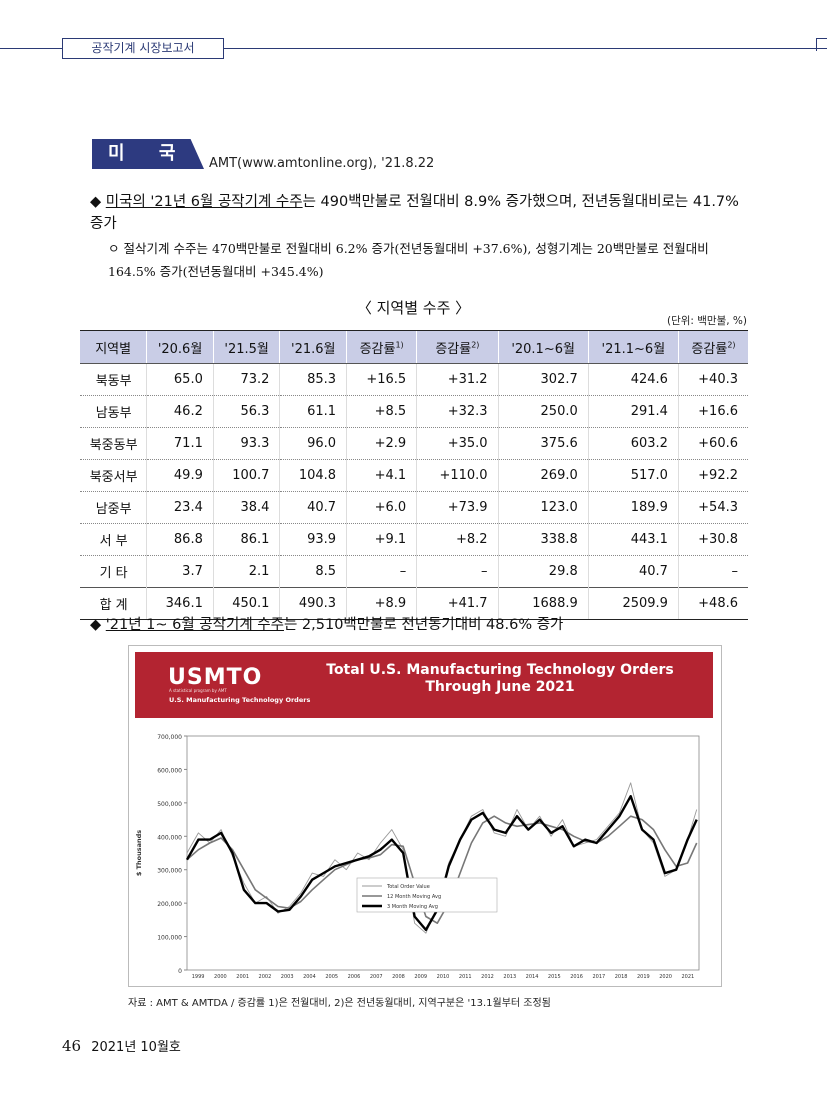 Image resolution: width=827 pixels, height=1102 pixels. What do you see at coordinates (381, 603) in the screenshot?
I see `table-cell: +8.9` at bounding box center [381, 603].